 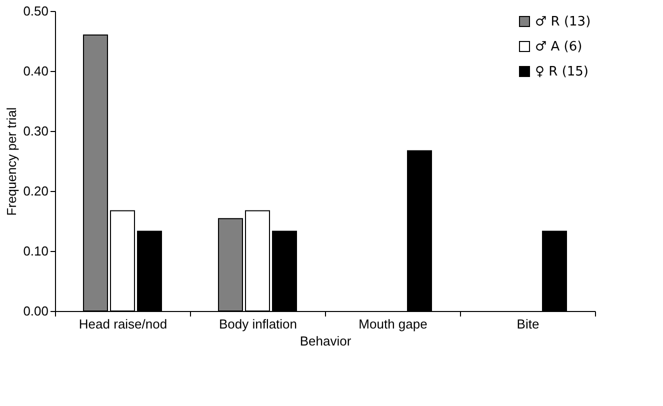 I want to click on legend-label: ♂ R (13), so click(x=563, y=22).